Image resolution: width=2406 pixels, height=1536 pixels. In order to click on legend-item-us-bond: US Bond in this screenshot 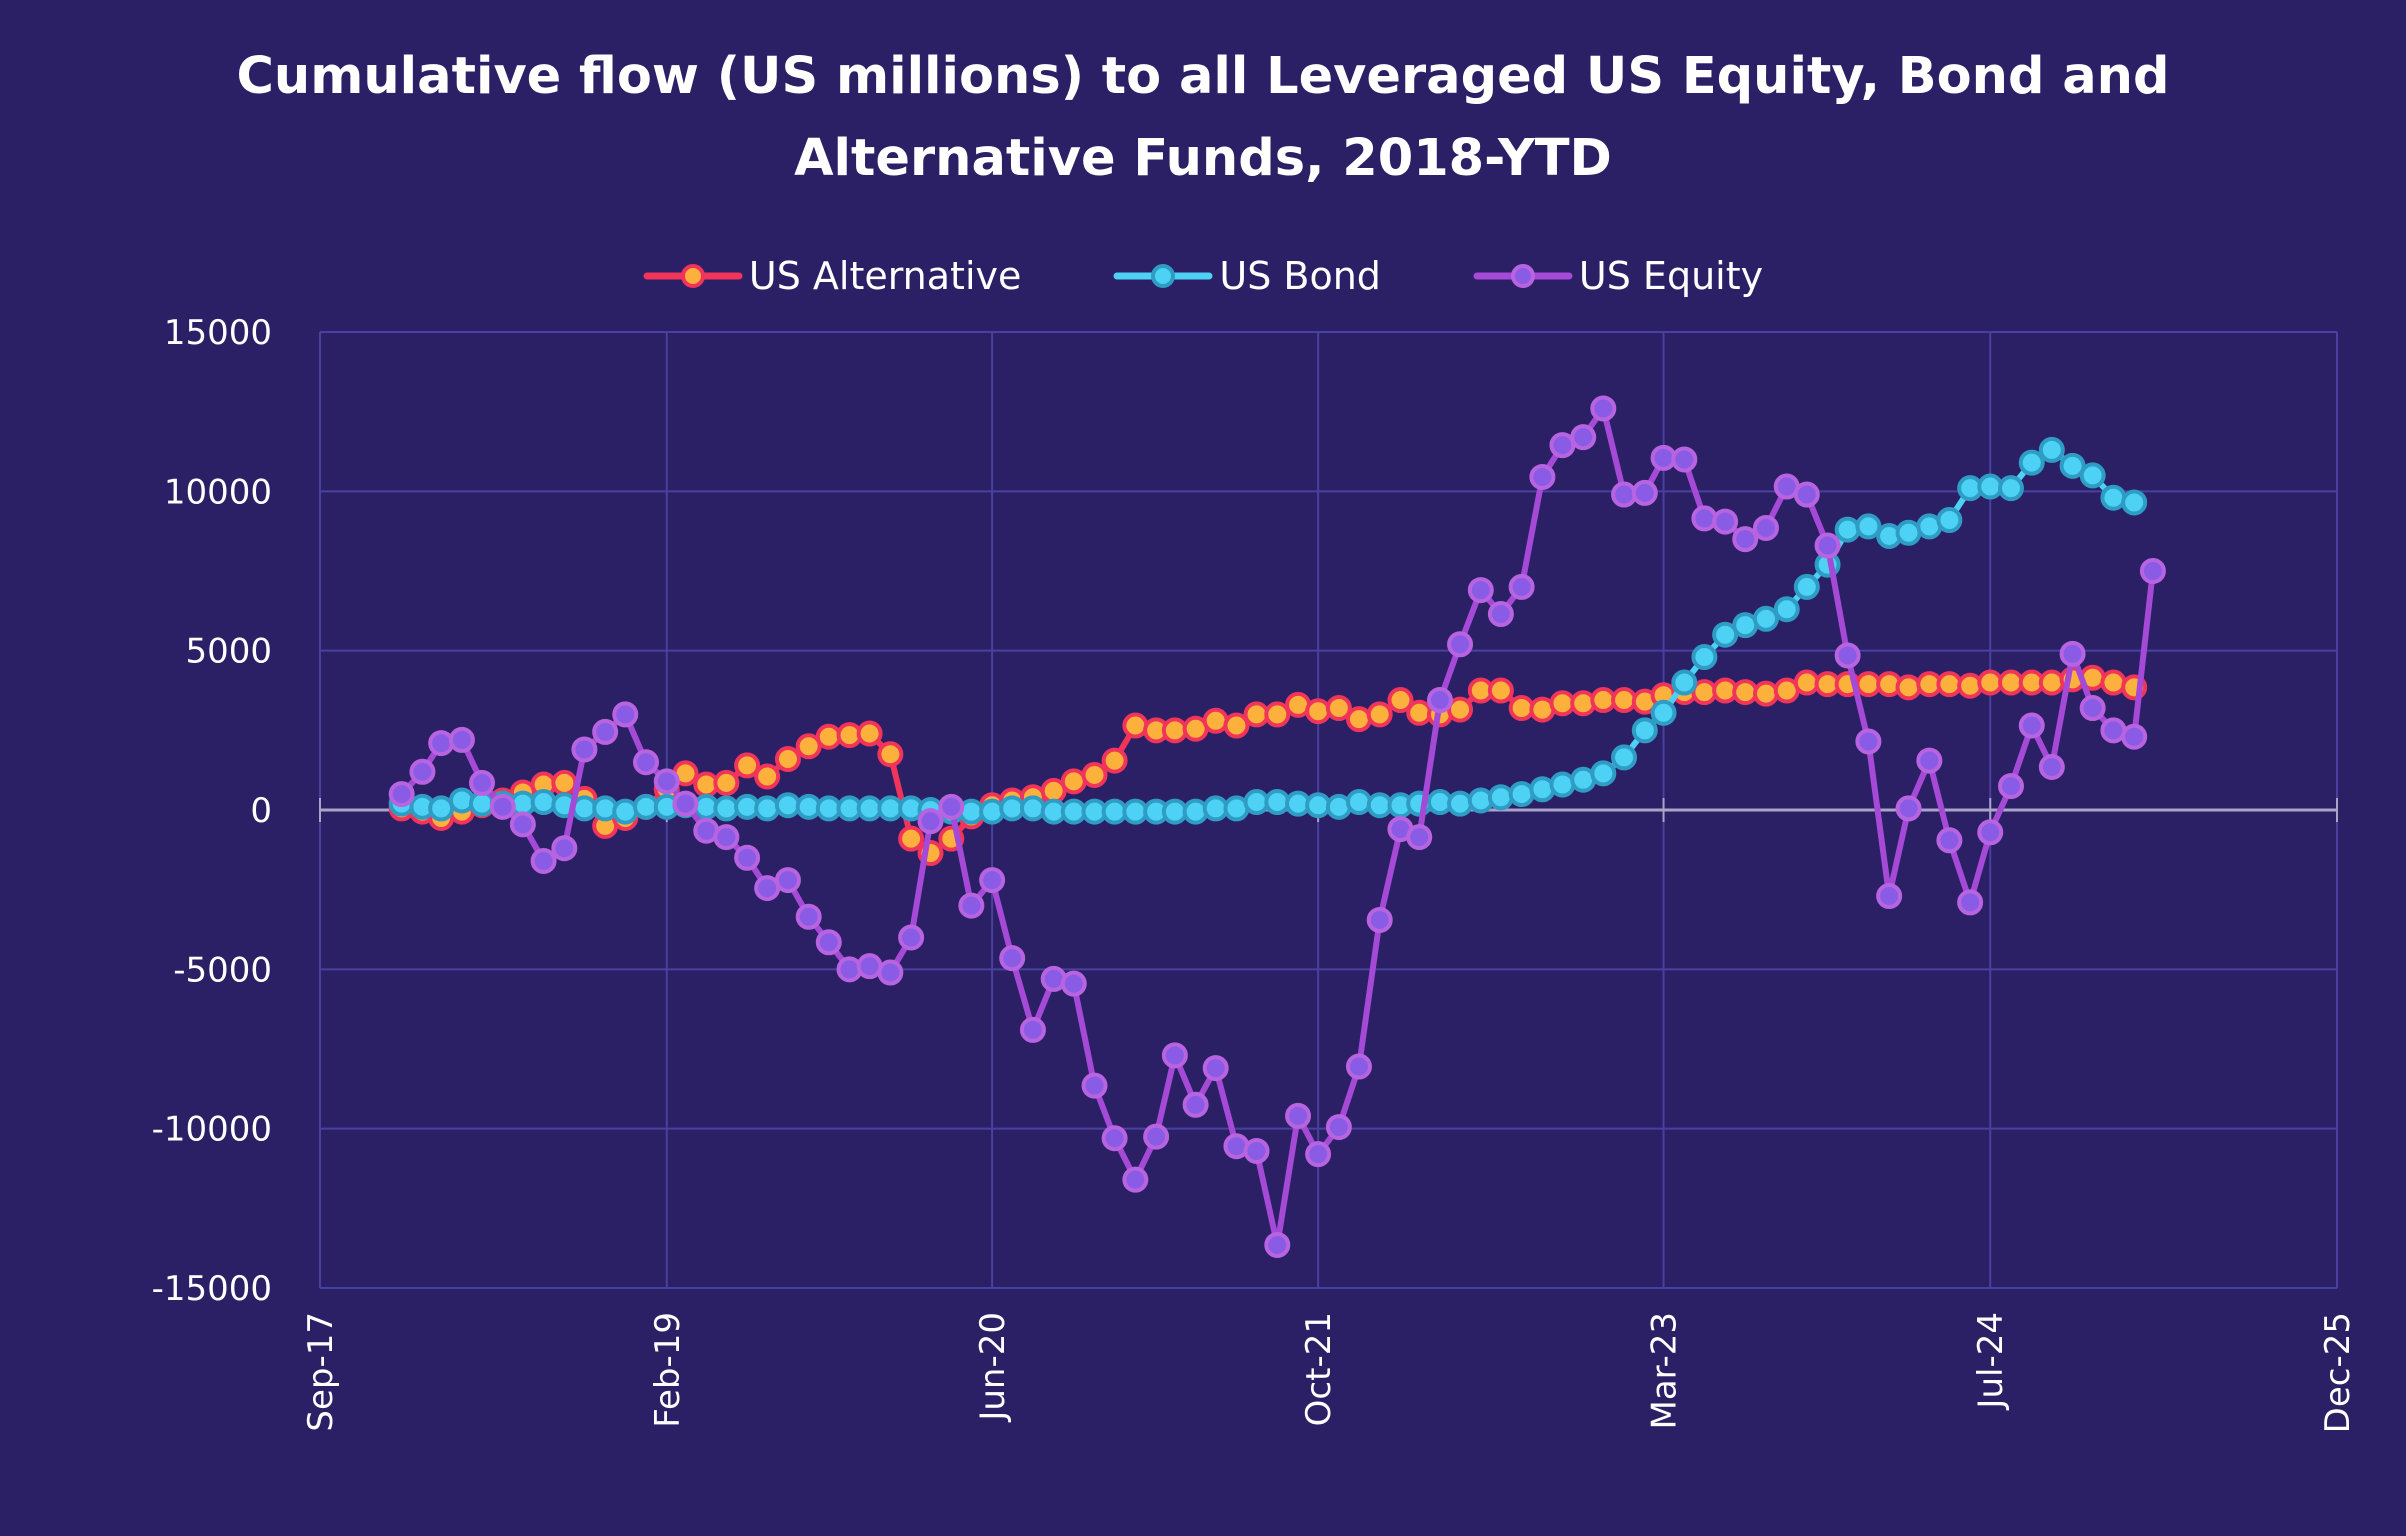, I will do `click(1247, 276)`.